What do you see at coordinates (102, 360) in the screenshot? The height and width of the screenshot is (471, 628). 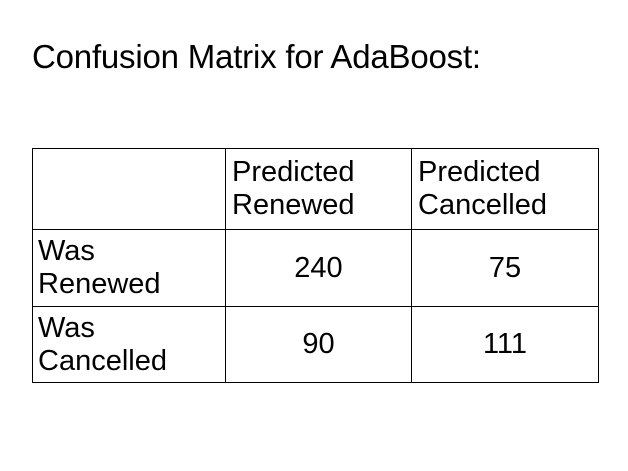 I see `row-header-line: Cancelled` at bounding box center [102, 360].